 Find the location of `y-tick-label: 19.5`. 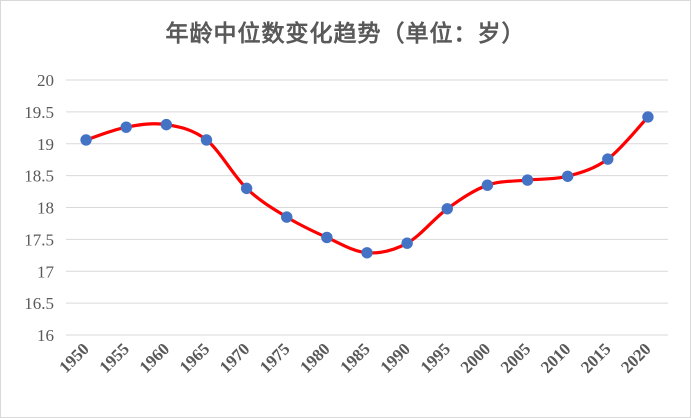

y-tick-label: 19.5 is located at coordinates (39, 112).